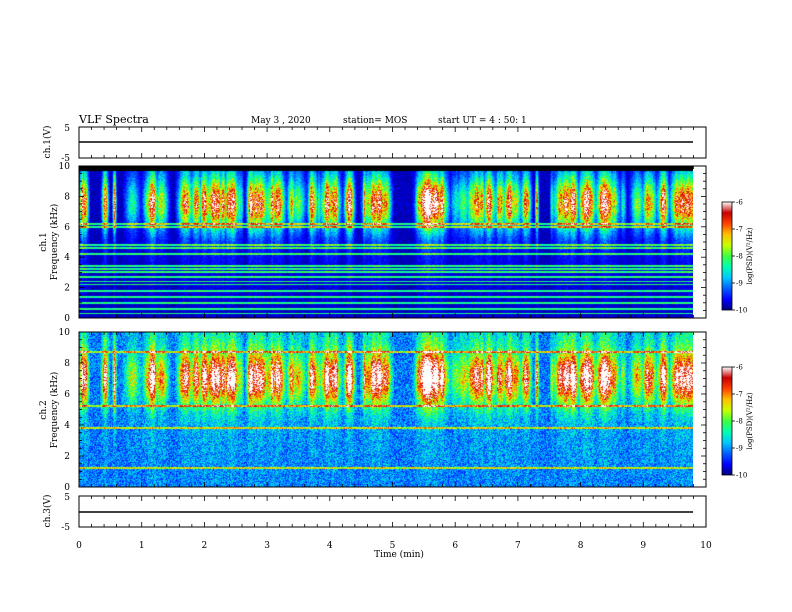 This screenshot has height=612, width=792. Describe the element at coordinates (44, 241) in the screenshot. I see `ch1-spectrogram-ylabel-channel: ch.1` at that location.